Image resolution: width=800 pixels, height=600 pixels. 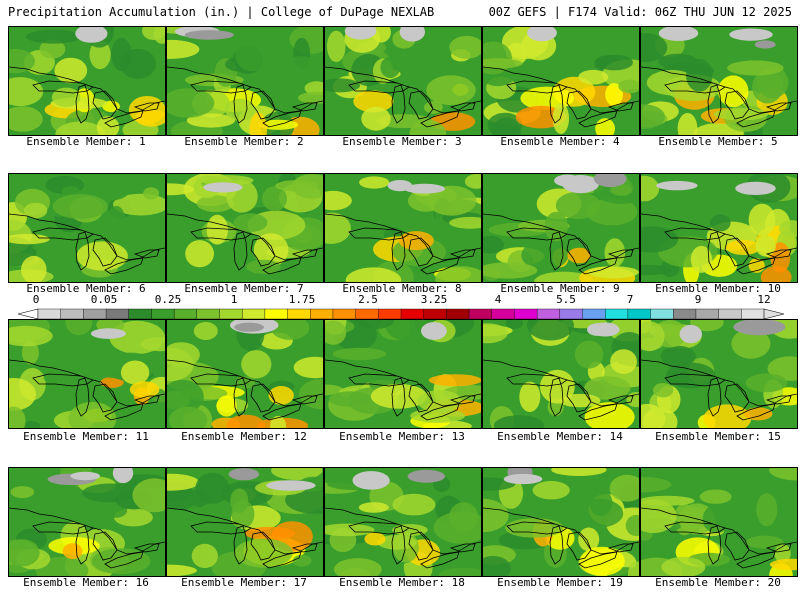 What do you see at coordinates (774, 314) in the screenshot?
I see `colorbar-max-arrow` at bounding box center [774, 314].